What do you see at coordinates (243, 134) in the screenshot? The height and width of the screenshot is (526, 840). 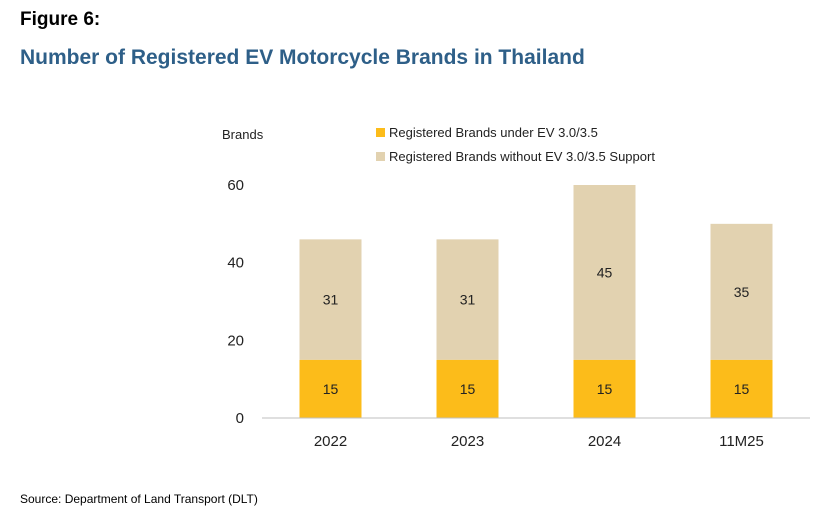 I see `y-axis-unit-label: Brands` at bounding box center [243, 134].